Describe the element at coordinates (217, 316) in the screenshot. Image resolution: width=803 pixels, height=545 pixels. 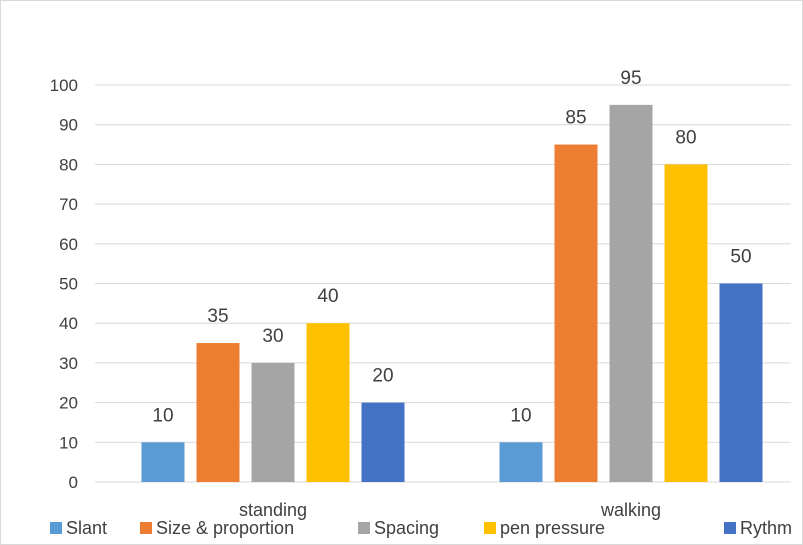
I see `data-label: 35` at that location.